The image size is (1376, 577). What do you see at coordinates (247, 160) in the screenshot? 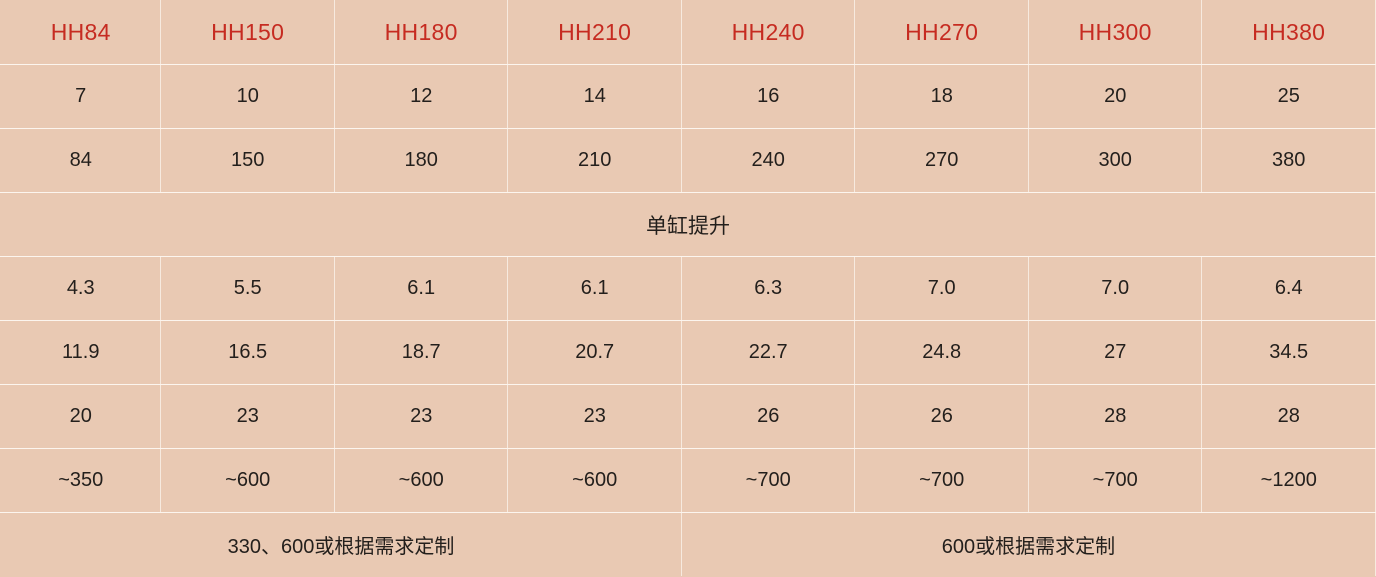
I see `cell-model-number-1: 150` at bounding box center [247, 160].